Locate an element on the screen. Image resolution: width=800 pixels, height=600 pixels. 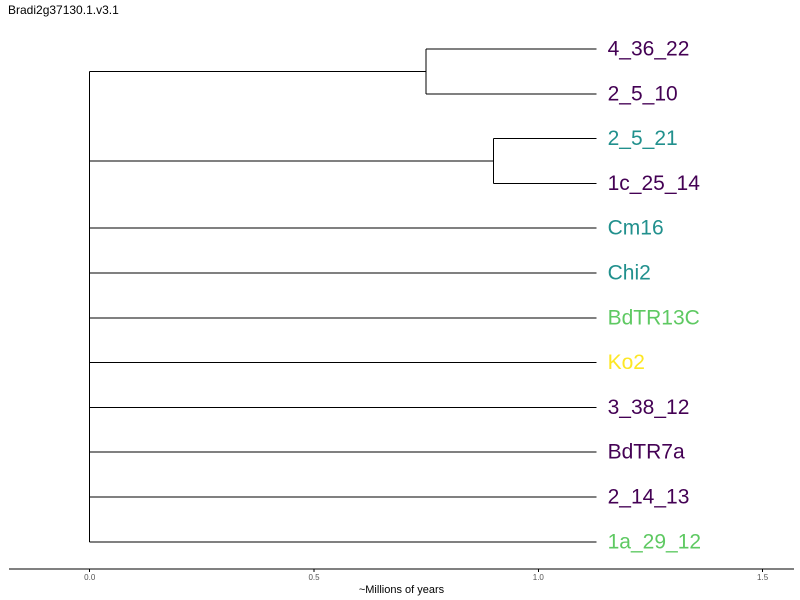
x-axis-tick-label: 1.5 is located at coordinates (763, 577).